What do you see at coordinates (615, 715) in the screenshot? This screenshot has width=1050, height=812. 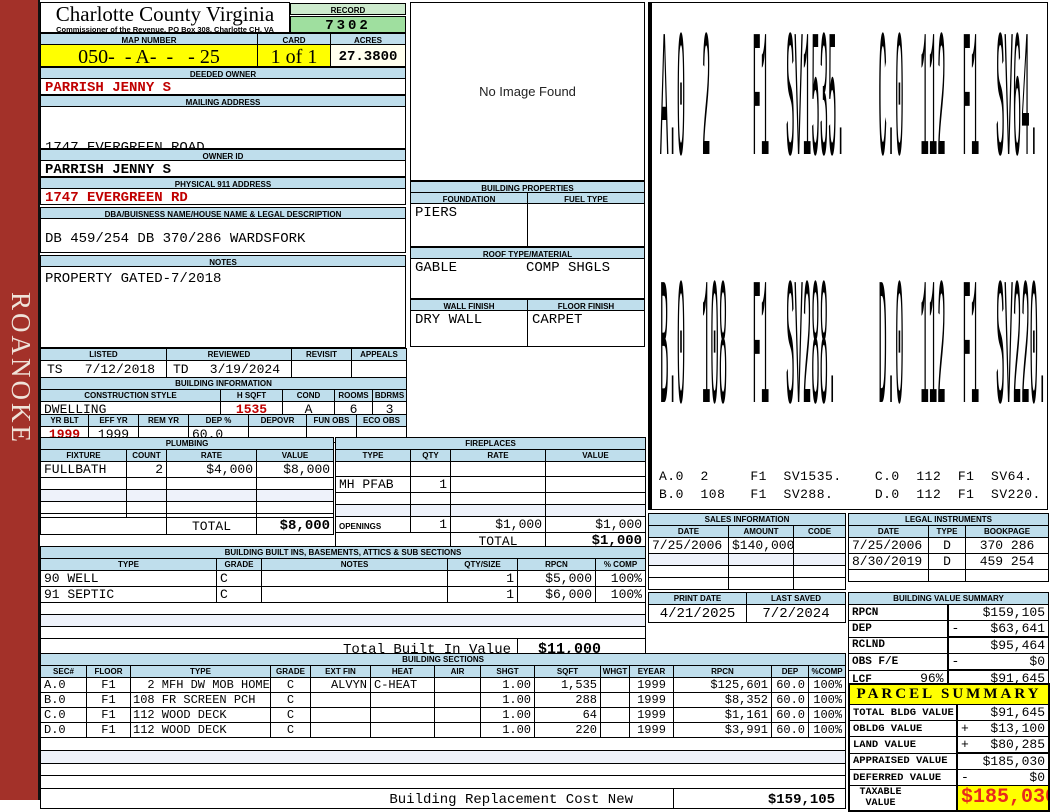 I see `bs-whgt` at bounding box center [615, 715].